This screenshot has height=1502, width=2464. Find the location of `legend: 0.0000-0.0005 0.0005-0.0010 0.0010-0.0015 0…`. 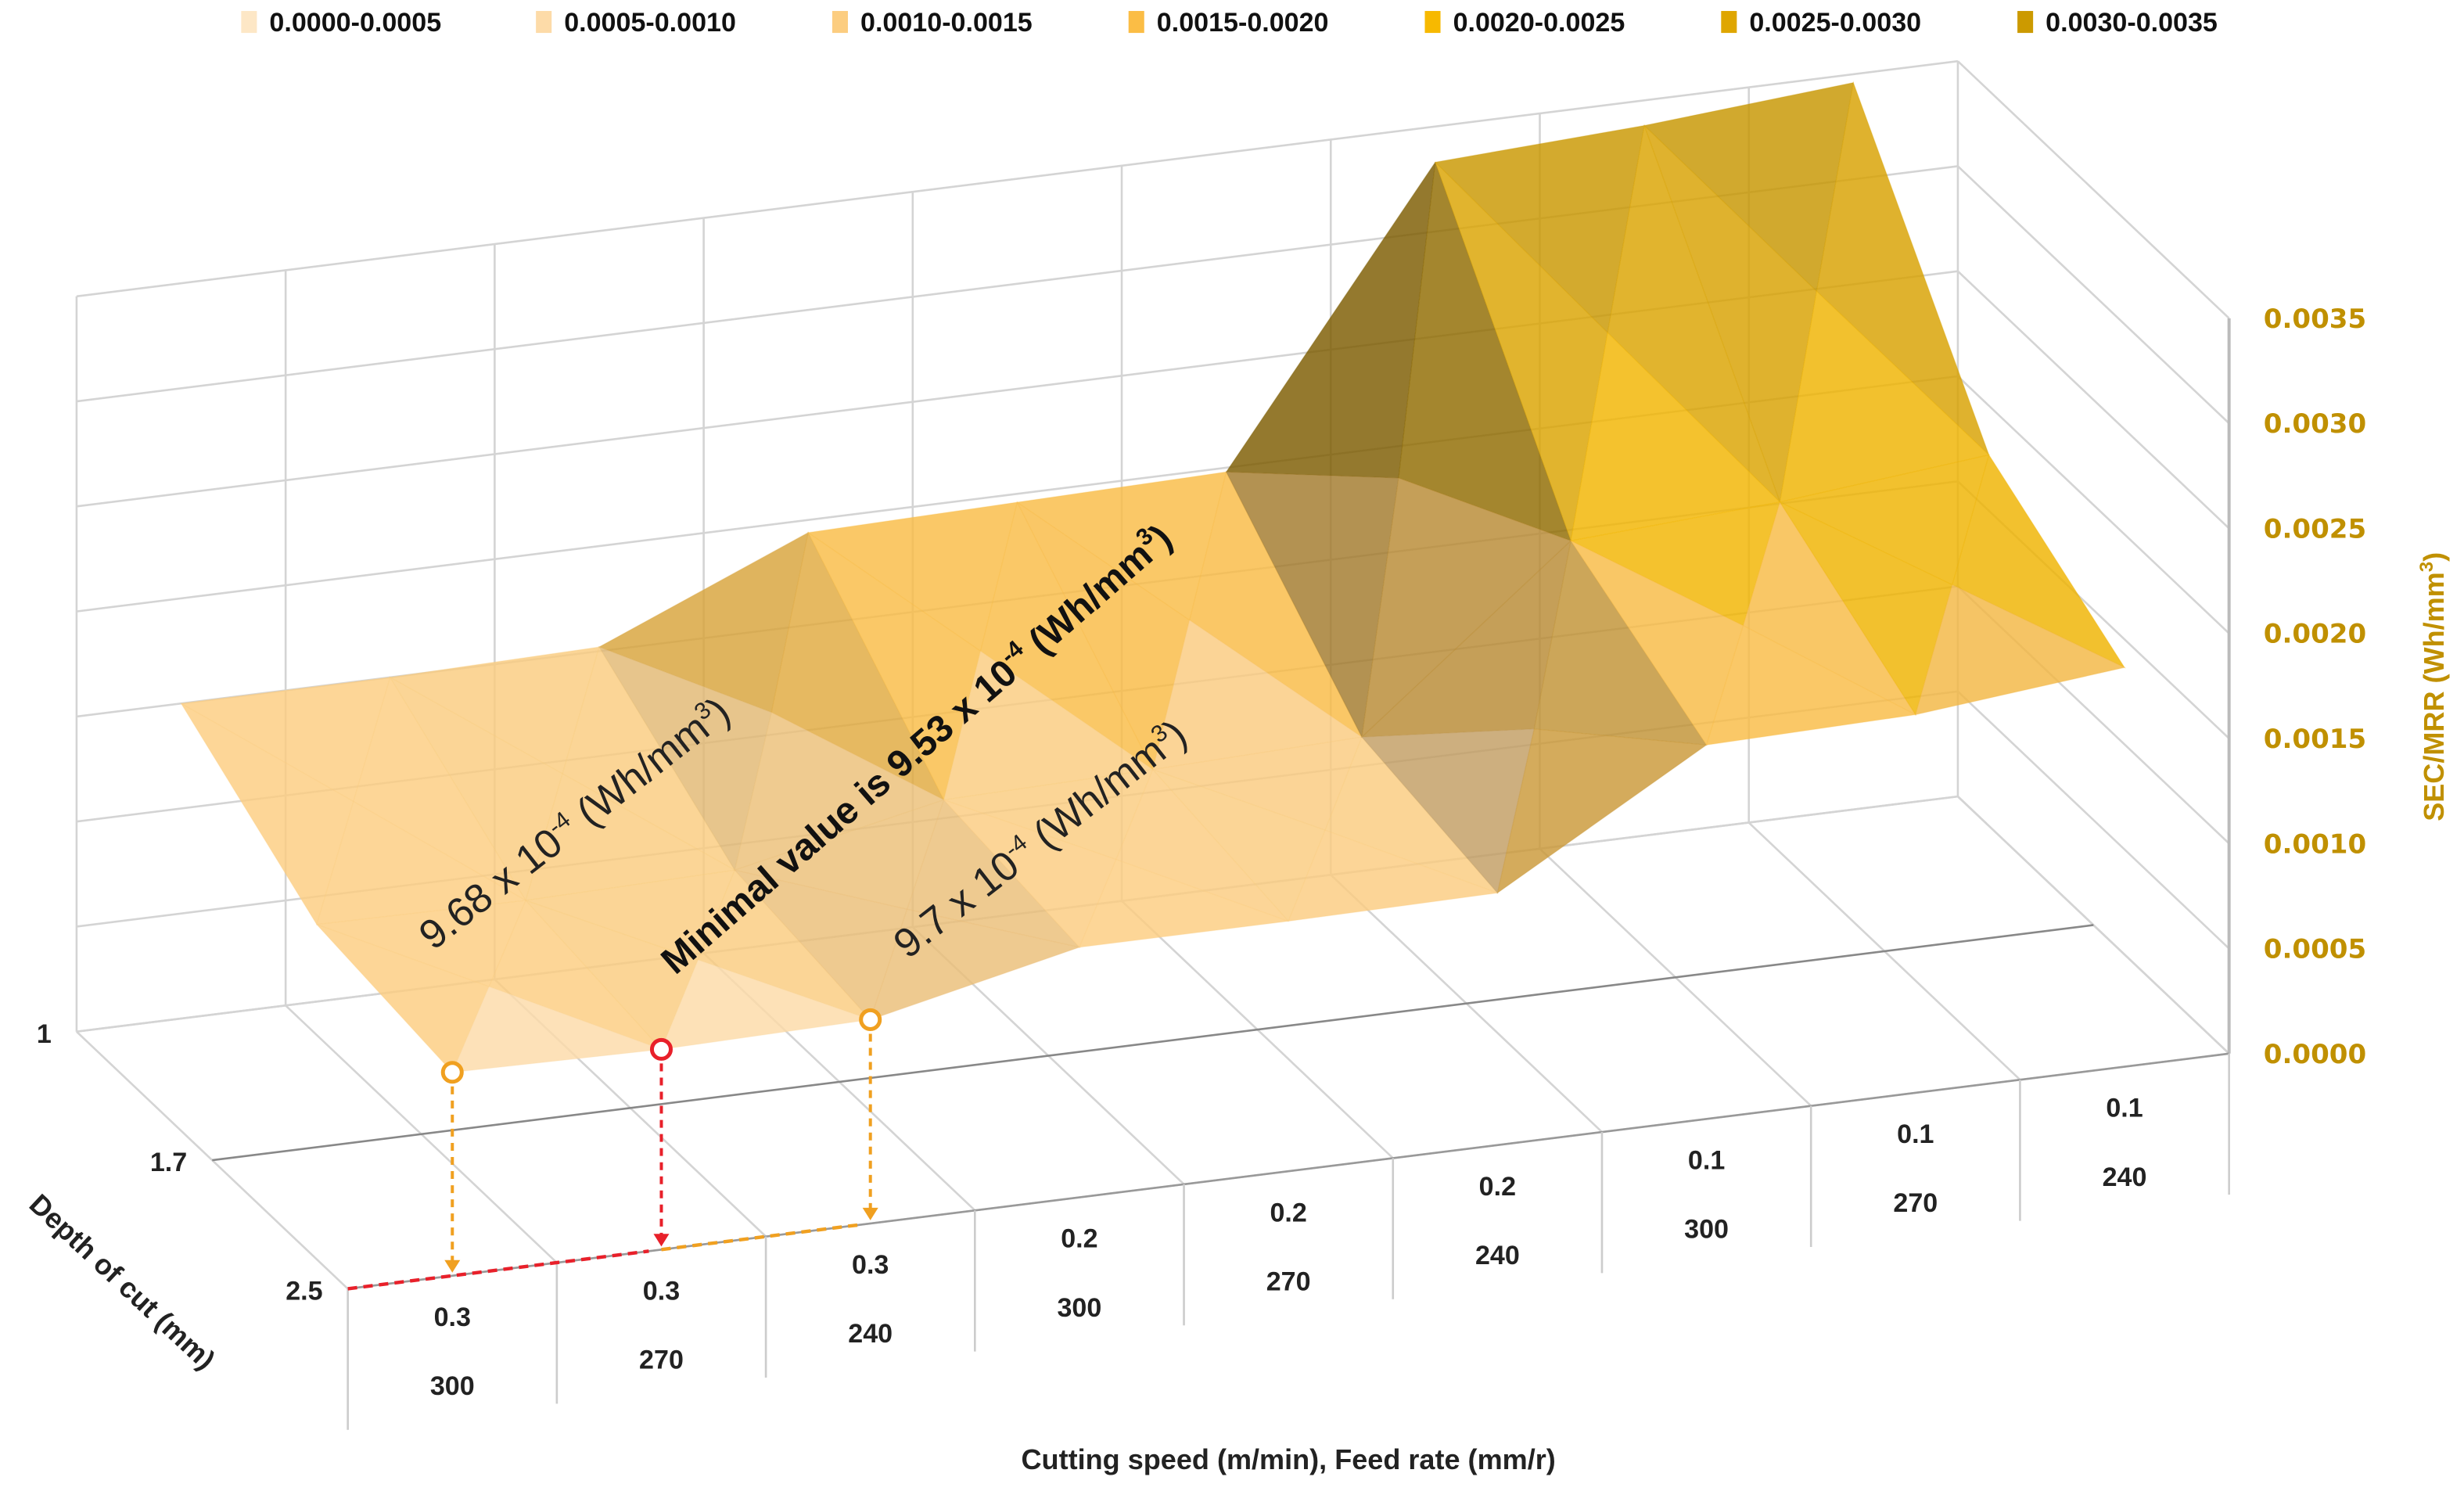

legend: 0.0000-0.0005 0.0005-0.0010 0.0010-0.0015 0… is located at coordinates (1229, 23).